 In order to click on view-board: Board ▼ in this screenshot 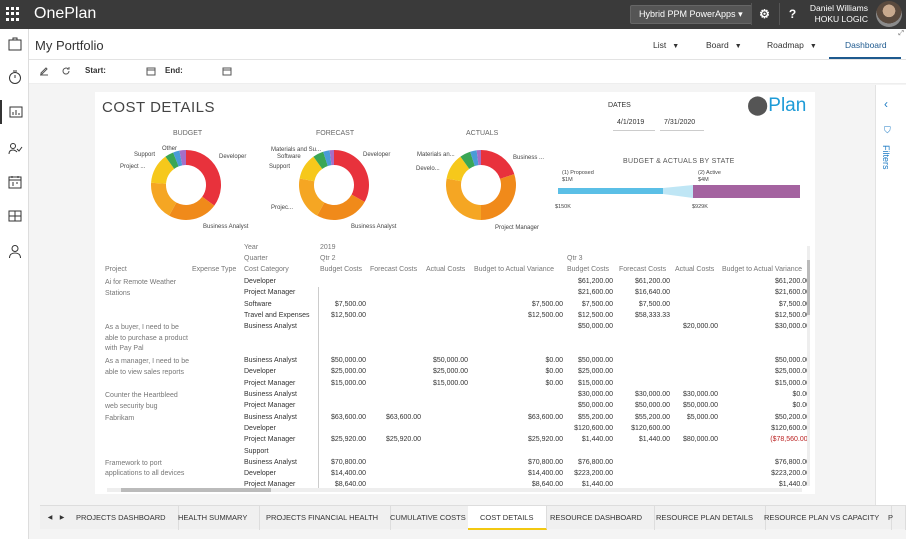, I will do `click(724, 45)`.